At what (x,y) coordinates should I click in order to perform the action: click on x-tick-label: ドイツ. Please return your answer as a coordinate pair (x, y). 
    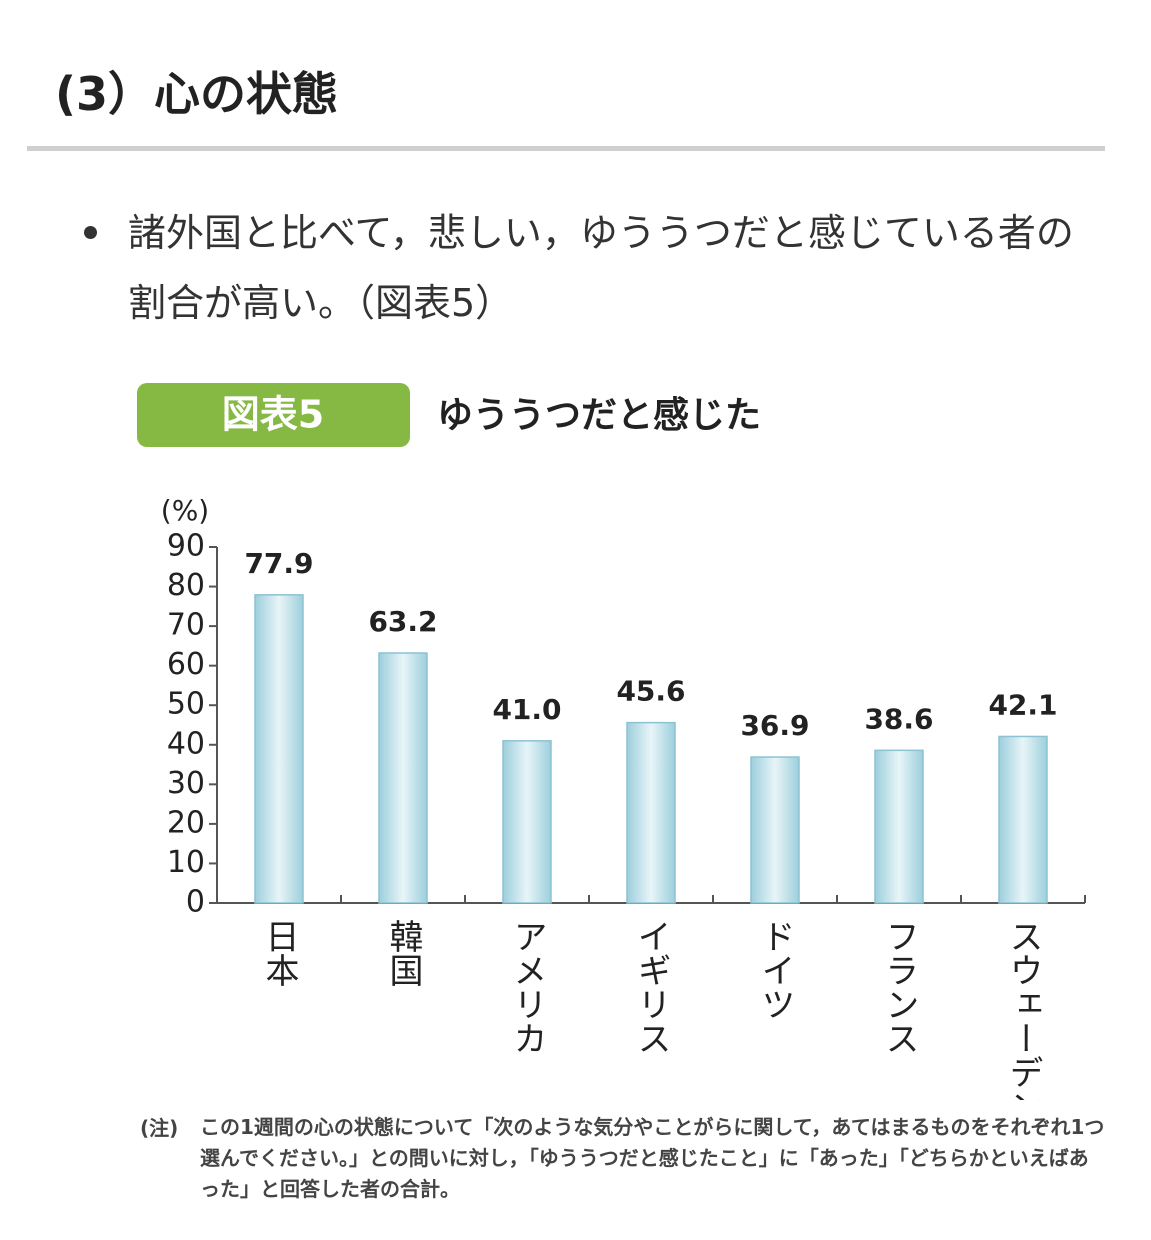
    Looking at the image, I should click on (775, 970).